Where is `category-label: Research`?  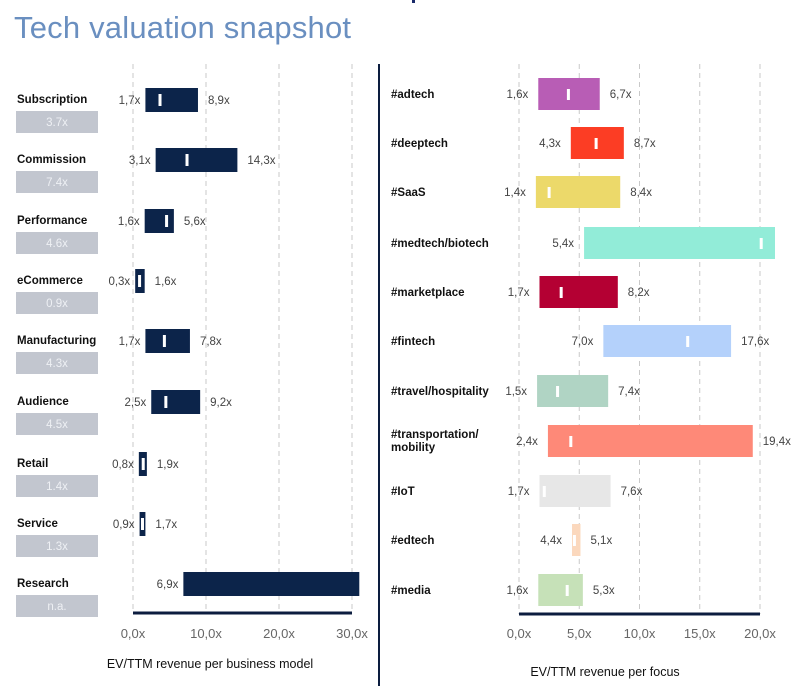
category-label: Research is located at coordinates (43, 584).